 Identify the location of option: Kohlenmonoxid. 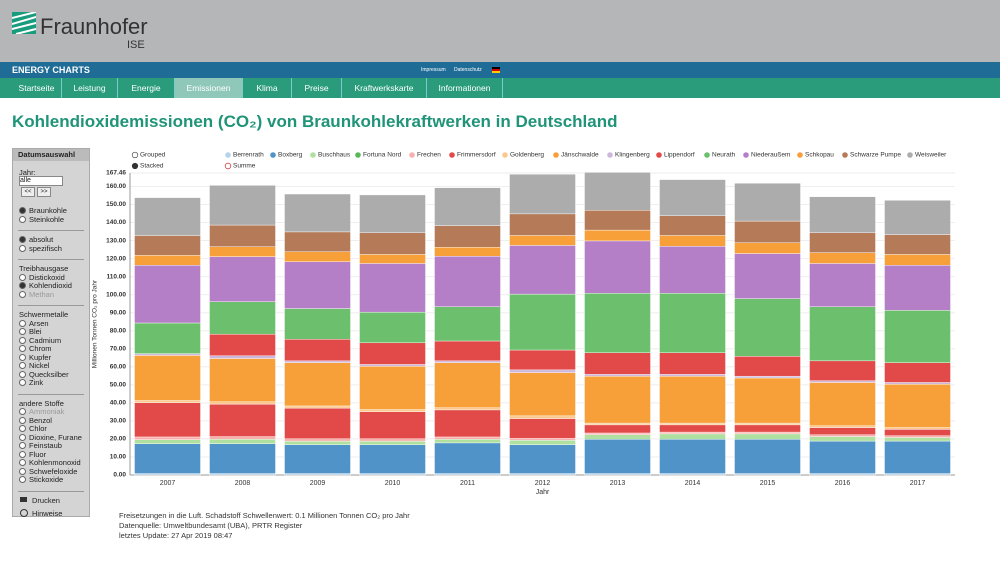
(55, 462).